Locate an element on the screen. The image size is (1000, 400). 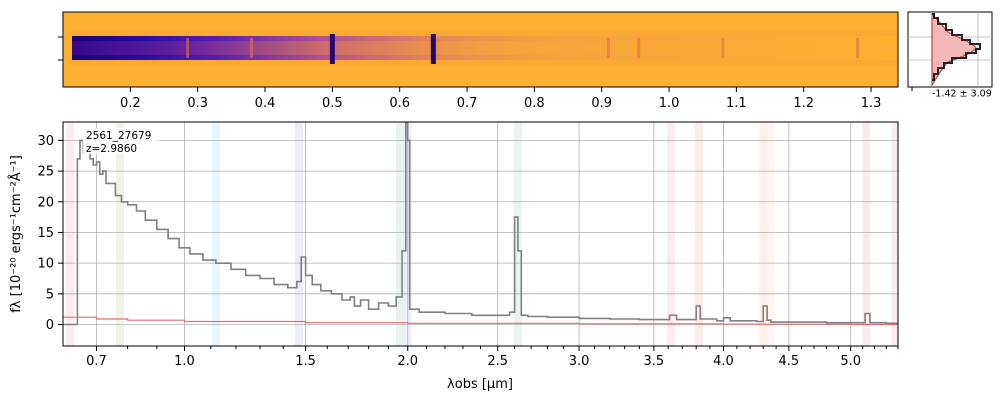
top-axis-tick-label-7: 0.9 is located at coordinates (601, 103).